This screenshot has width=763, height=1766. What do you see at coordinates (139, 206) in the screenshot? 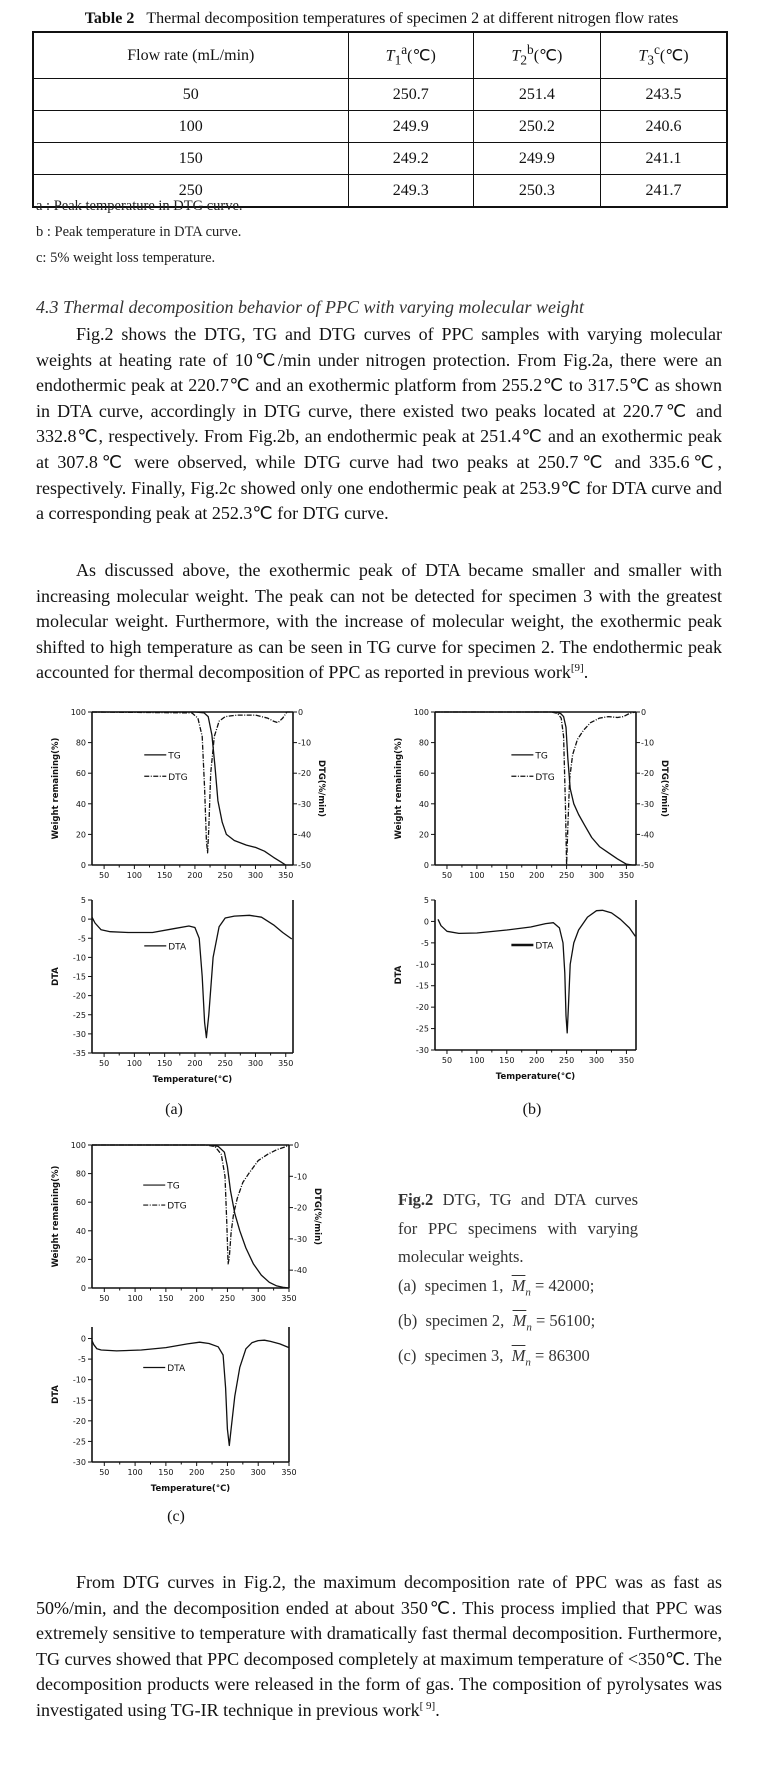
I see `table-note-a: a : Peak temperature in DTG curve.` at bounding box center [139, 206].